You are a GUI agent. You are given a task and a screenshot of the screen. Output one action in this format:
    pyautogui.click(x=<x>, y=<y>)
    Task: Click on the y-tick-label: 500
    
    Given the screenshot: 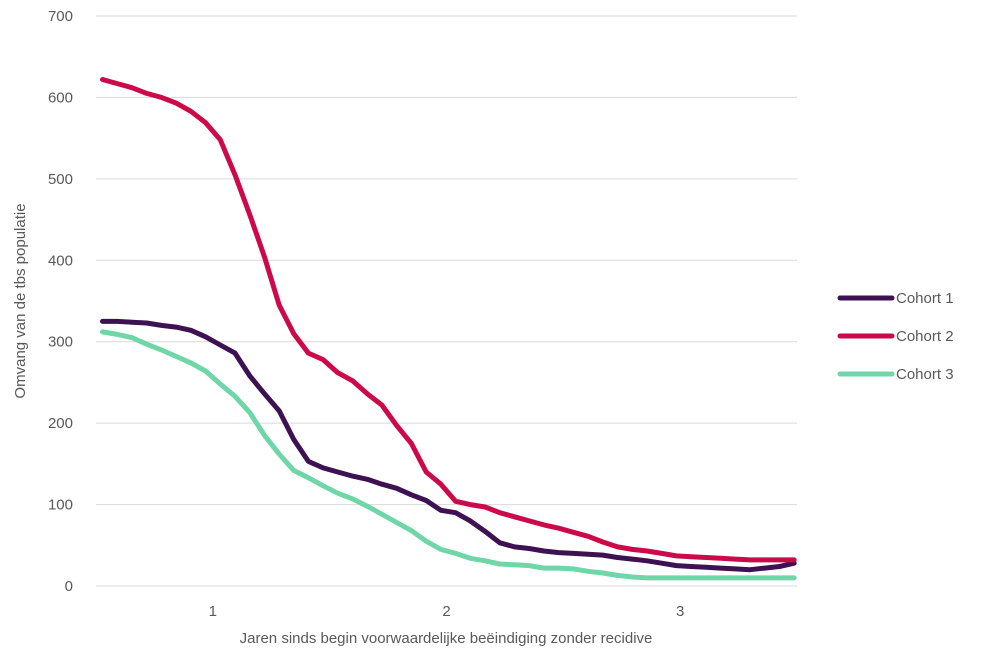 What is the action you would take?
    pyautogui.click(x=60, y=179)
    